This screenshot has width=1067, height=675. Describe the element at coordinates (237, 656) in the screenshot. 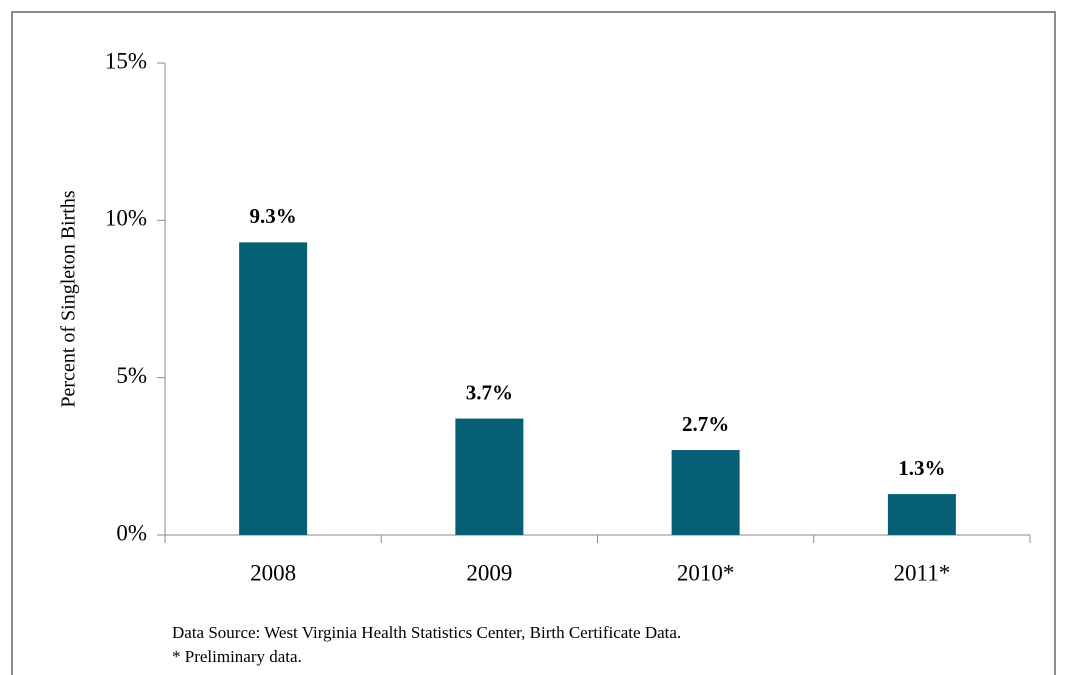

I see `note: * Preliminary data.` at that location.